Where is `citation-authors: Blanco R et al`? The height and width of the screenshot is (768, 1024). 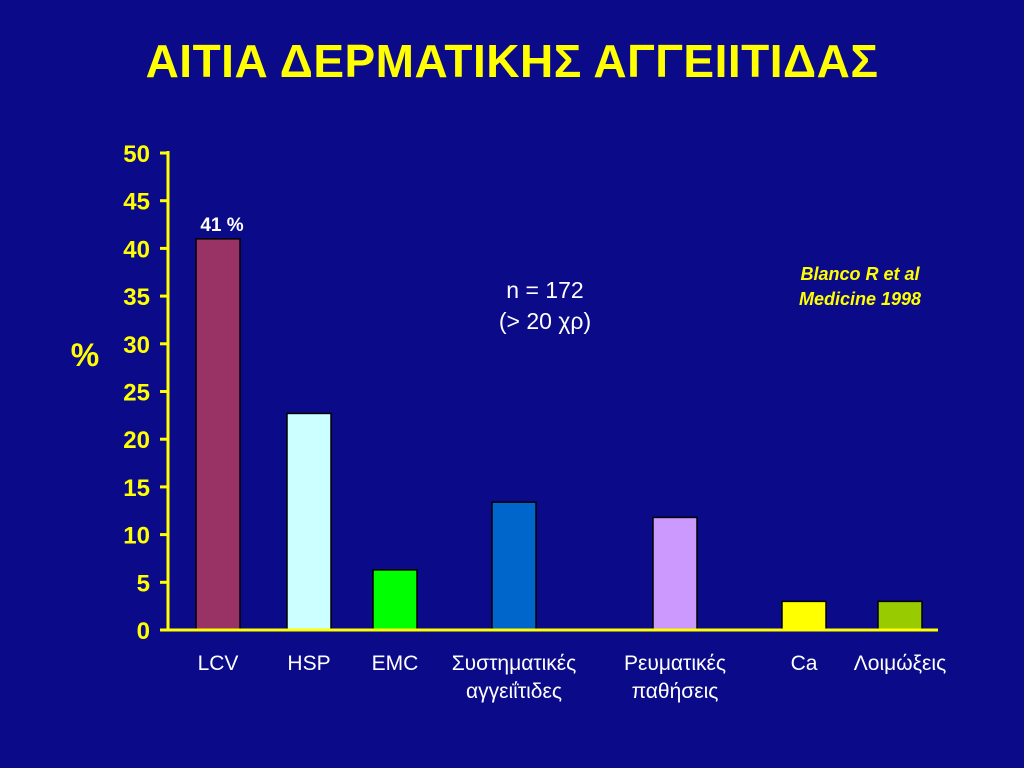
citation-authors: Blanco R et al is located at coordinates (860, 274).